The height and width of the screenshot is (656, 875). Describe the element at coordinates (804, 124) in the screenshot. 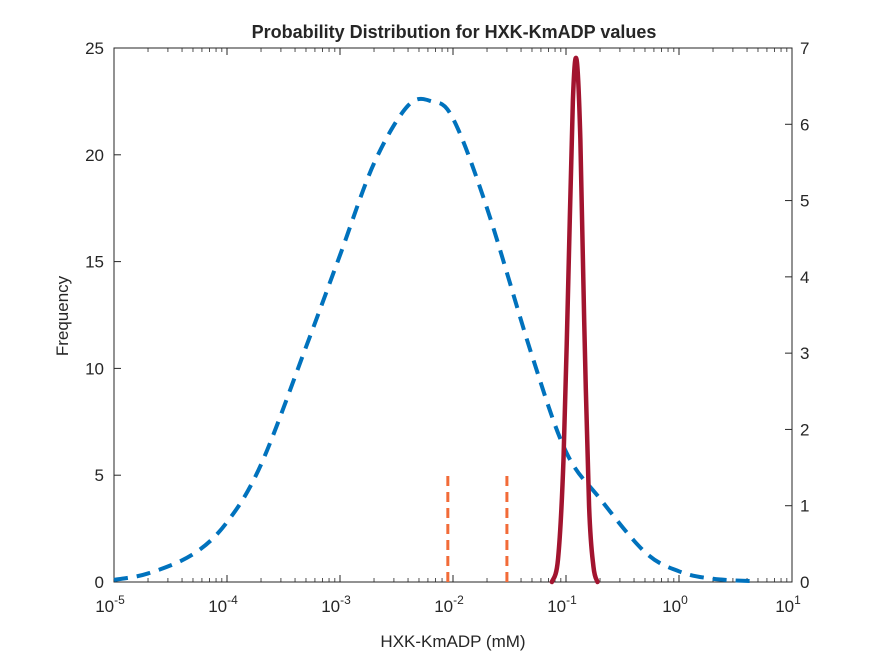

I see `y-tick-label-right: 6` at that location.